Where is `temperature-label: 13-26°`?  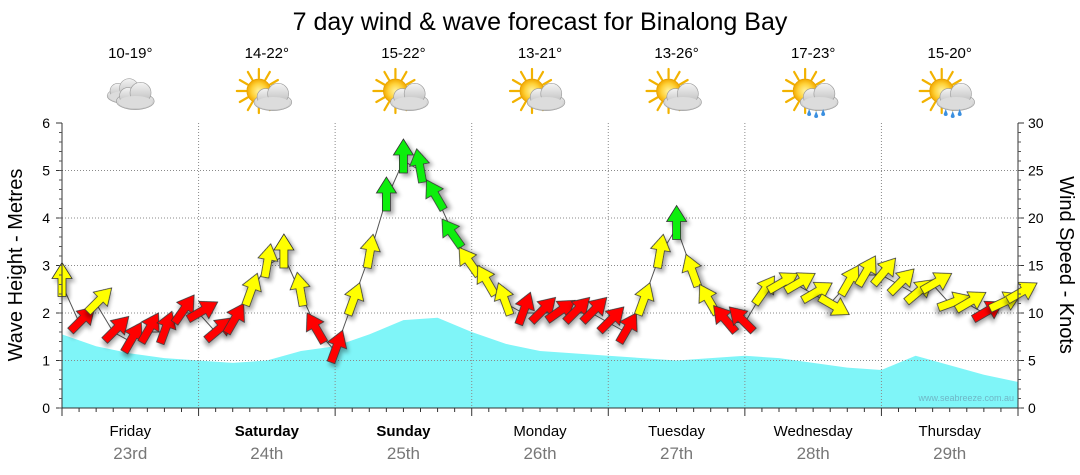 temperature-label: 13-26° is located at coordinates (676, 53).